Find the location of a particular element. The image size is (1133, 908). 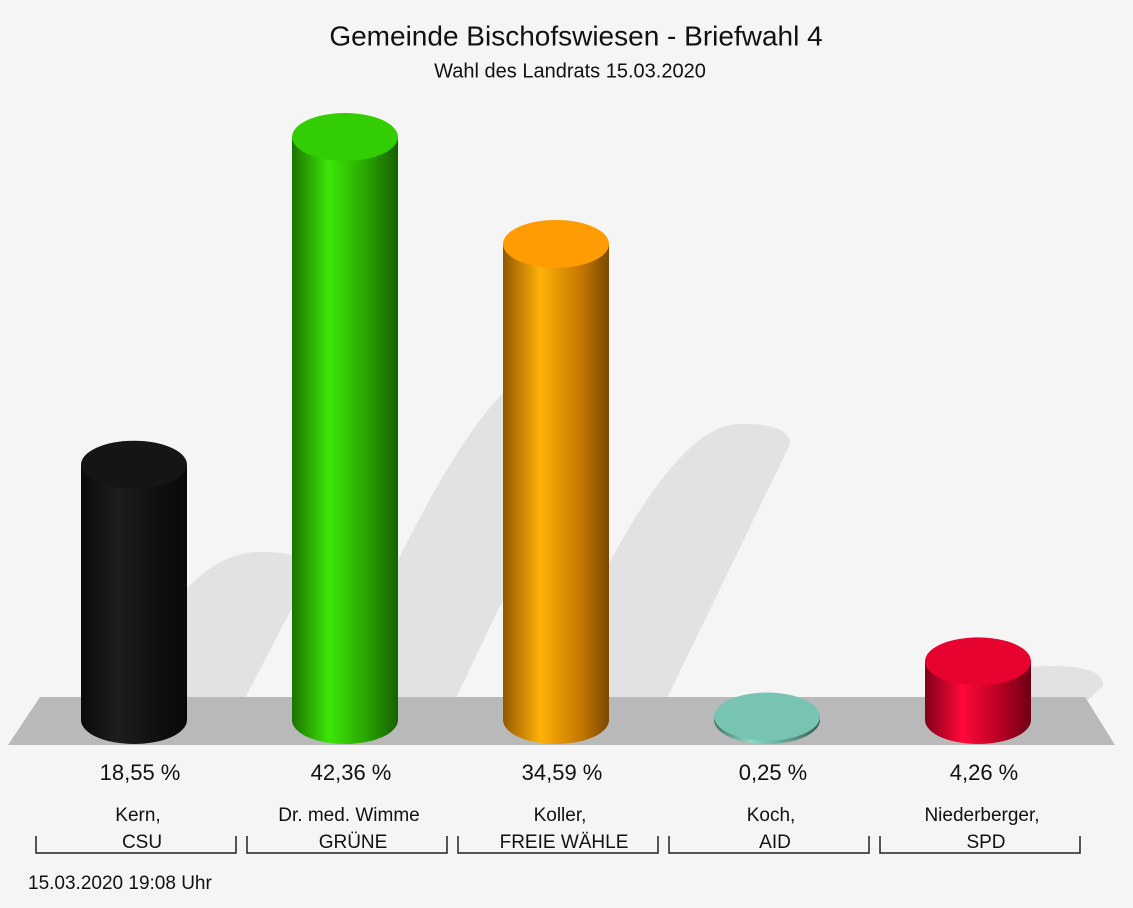

chart-title: Gemeinde Bischofswiesen - Briefwahl 4 is located at coordinates (575, 35).